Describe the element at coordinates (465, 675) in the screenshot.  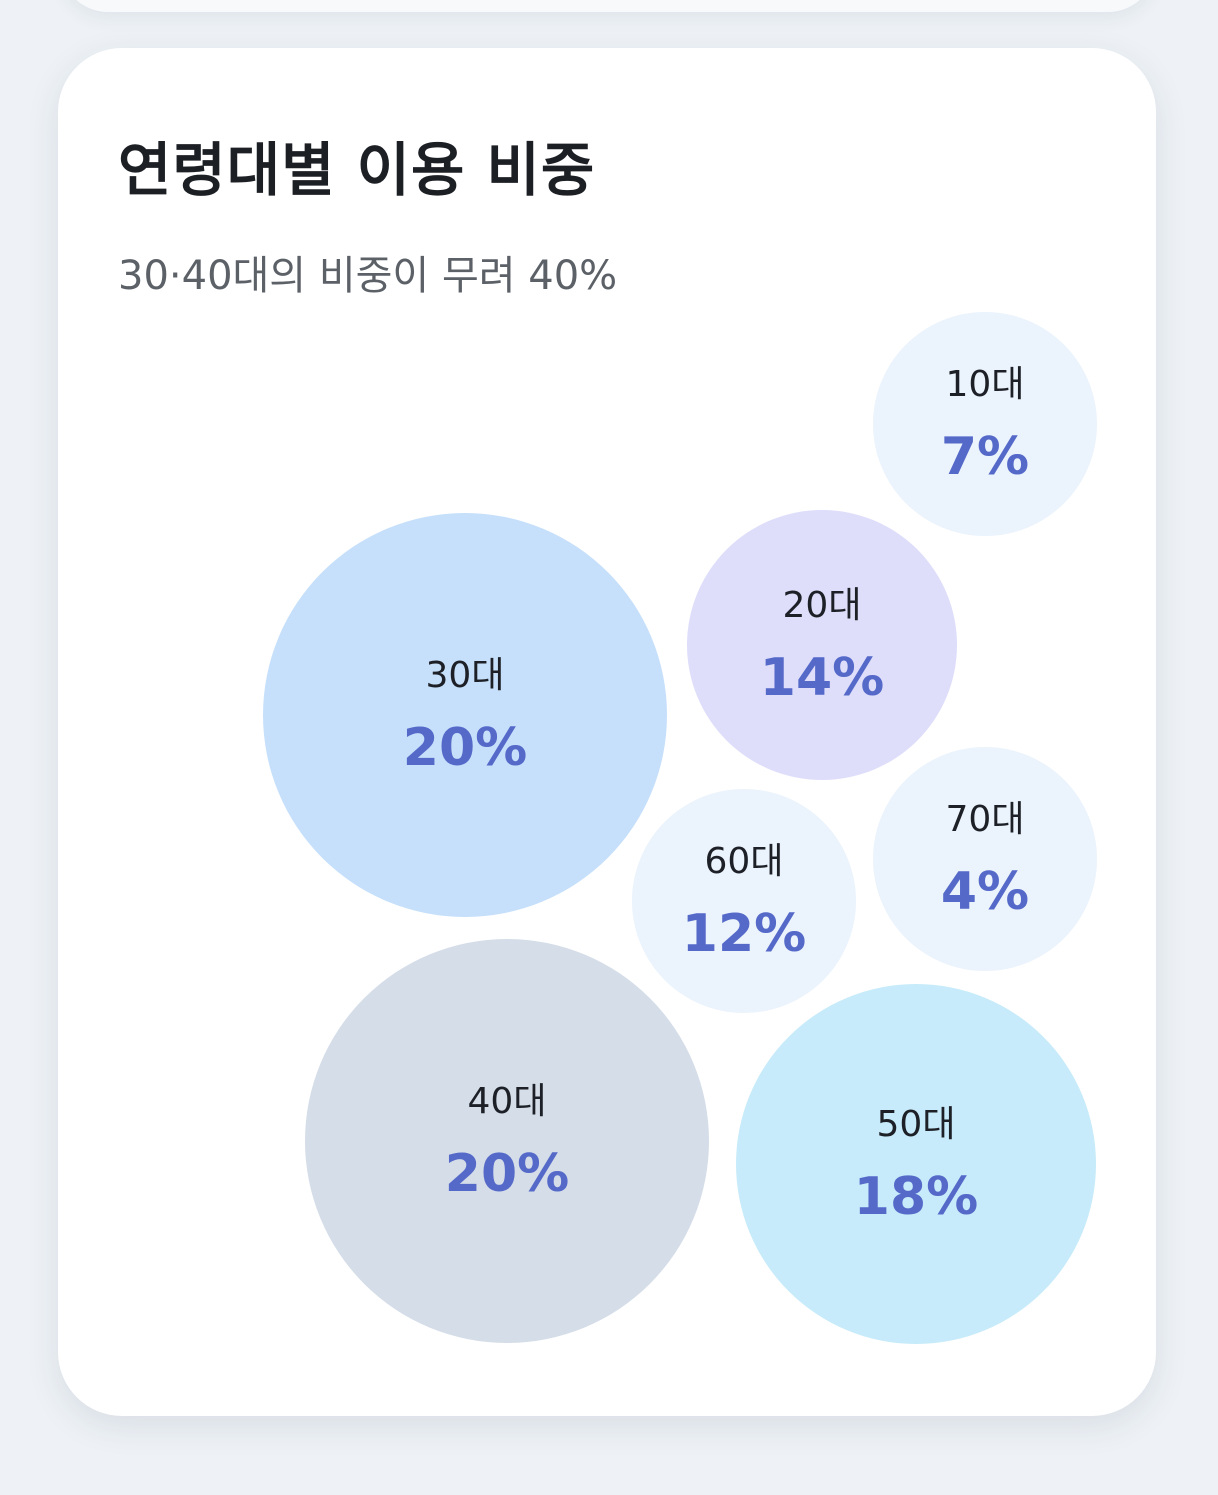
I see `bubble-age-label: 30대` at that location.